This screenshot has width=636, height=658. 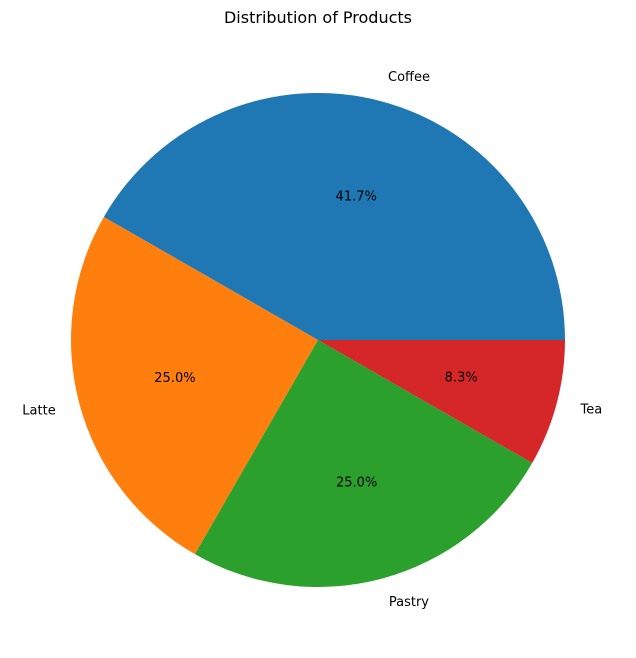 What do you see at coordinates (409, 77) in the screenshot?
I see `slice-label-coffee: Coffee` at bounding box center [409, 77].